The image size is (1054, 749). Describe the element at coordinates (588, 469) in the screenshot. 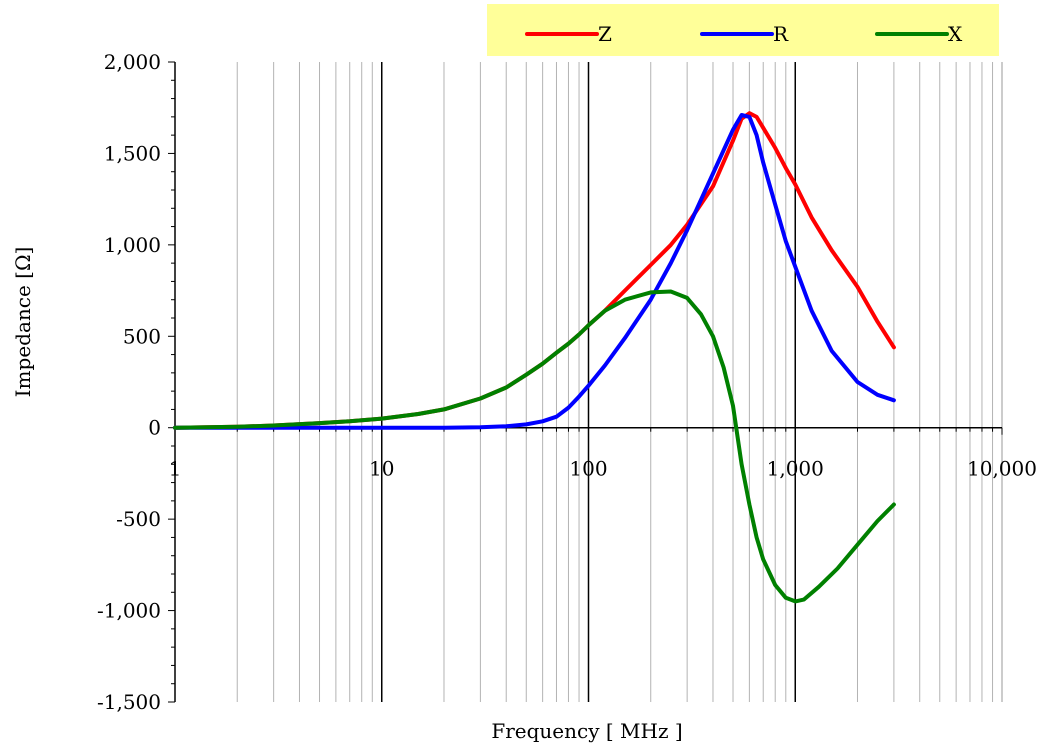

I see `x-tick-label: 100` at that location.